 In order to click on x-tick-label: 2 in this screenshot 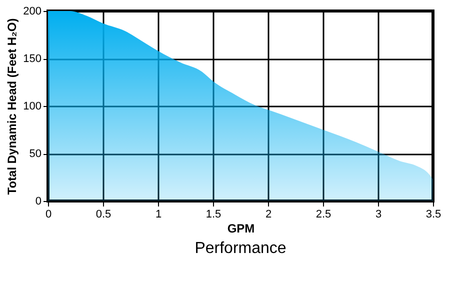, I will do `click(268, 214)`.